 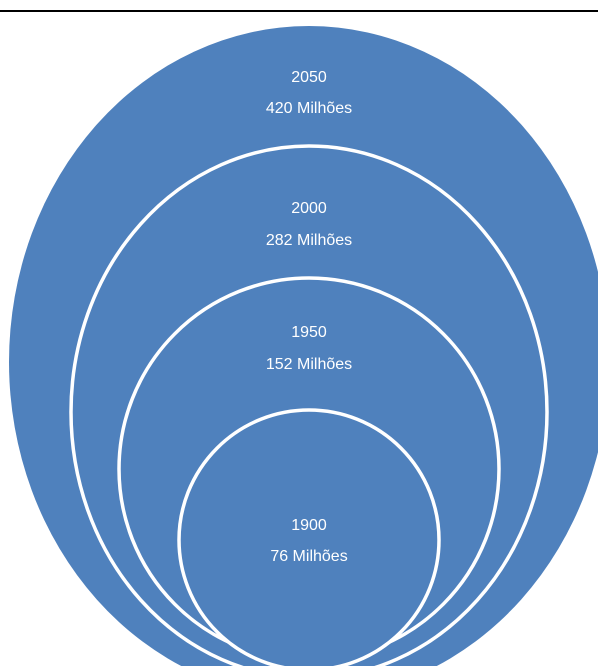 I want to click on year-label-1900: 1900, so click(x=309, y=525).